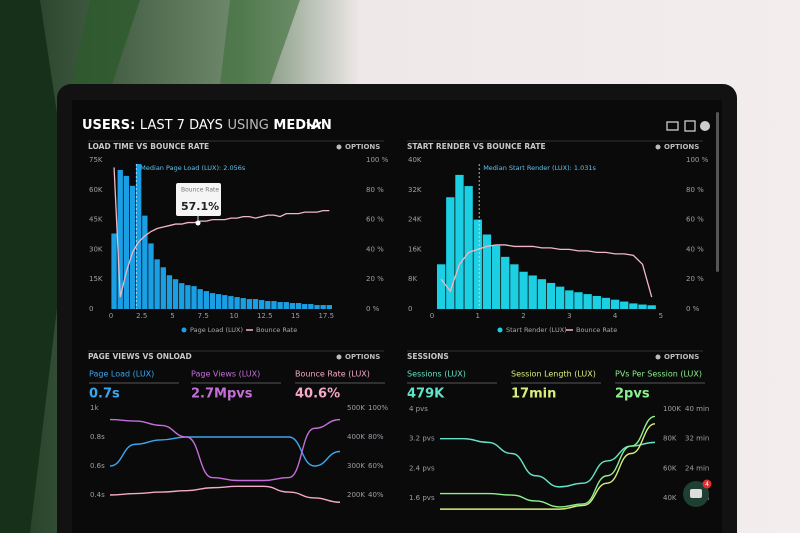 The height and width of the screenshot is (533, 800). I want to click on metric-value: 0.7s, so click(104, 394).